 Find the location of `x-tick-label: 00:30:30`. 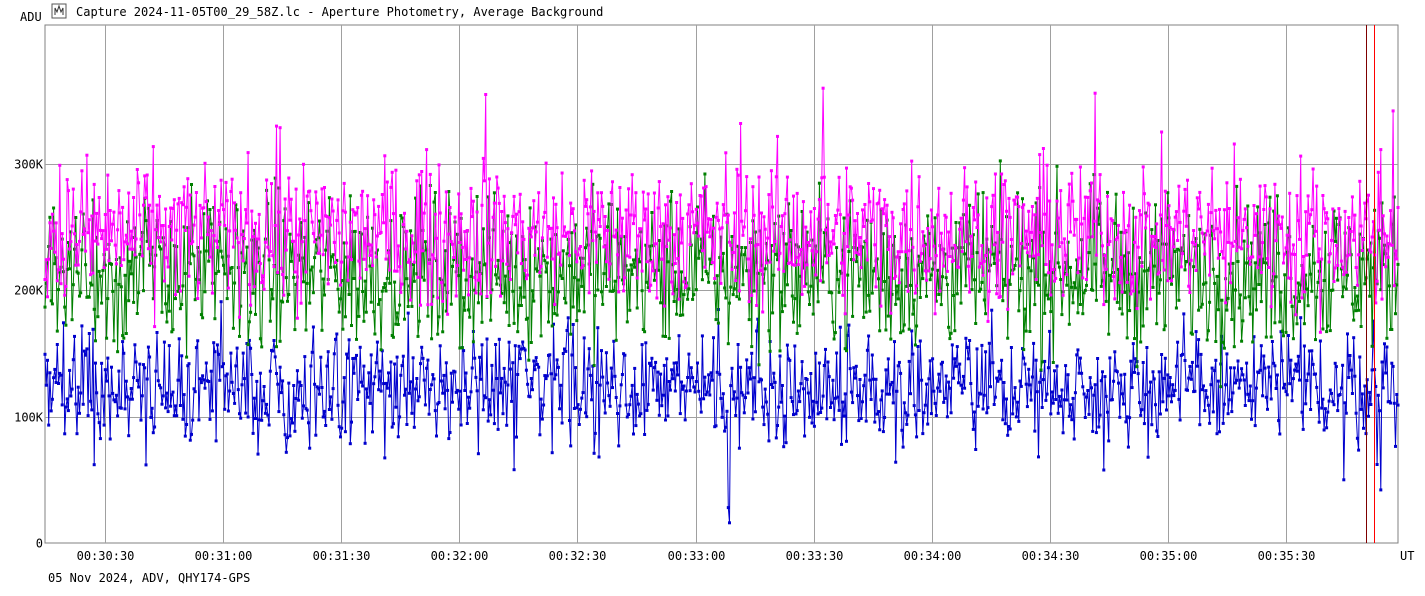

x-tick-label: 00:30:30 is located at coordinates (106, 556).